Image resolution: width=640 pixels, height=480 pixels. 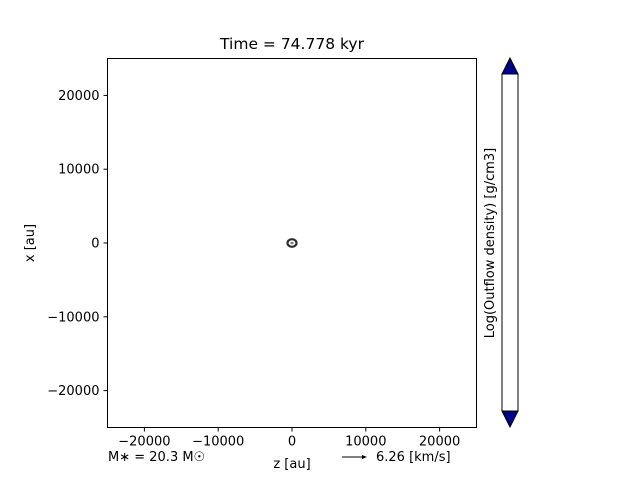 What do you see at coordinates (73, 317) in the screenshot?
I see `y-tick-label: −10000` at bounding box center [73, 317].